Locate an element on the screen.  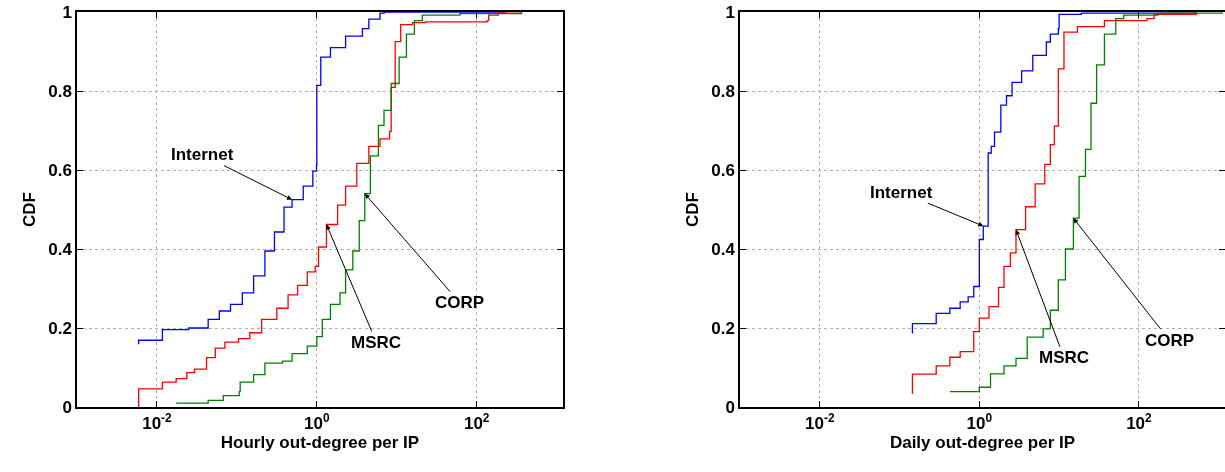
x-axis-title: Daily out-degree per IP is located at coordinates (982, 443).